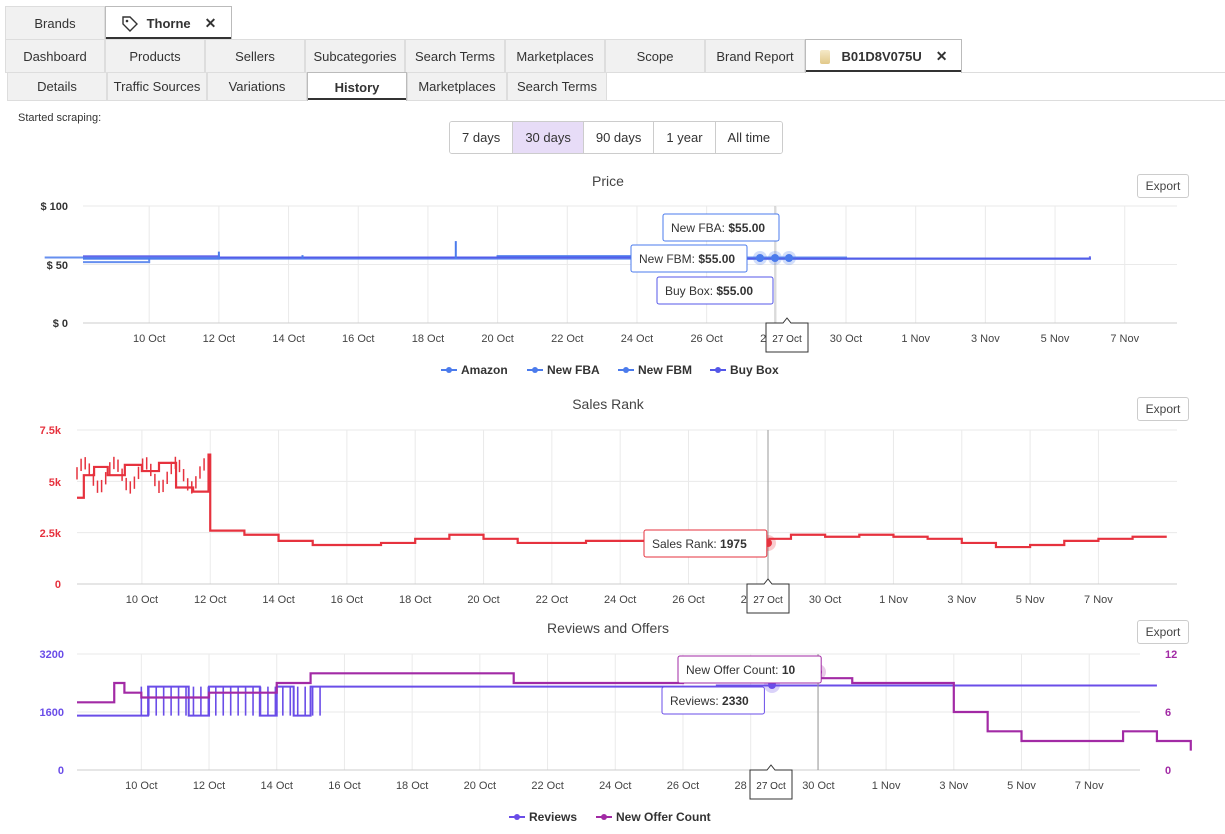 The height and width of the screenshot is (834, 1225). I want to click on tab-label: Subcategories, so click(355, 56).